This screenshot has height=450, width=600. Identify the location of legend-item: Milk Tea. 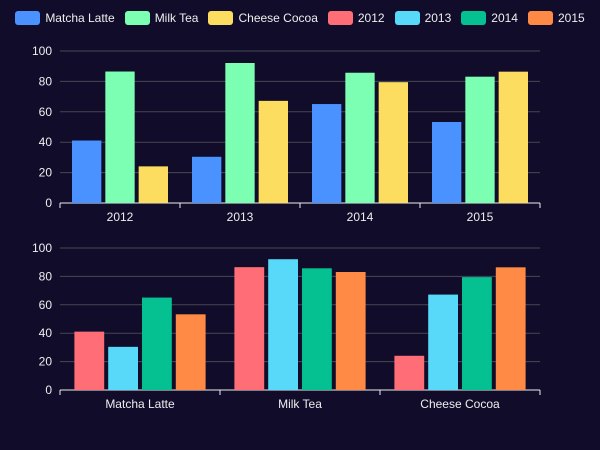
(161, 18).